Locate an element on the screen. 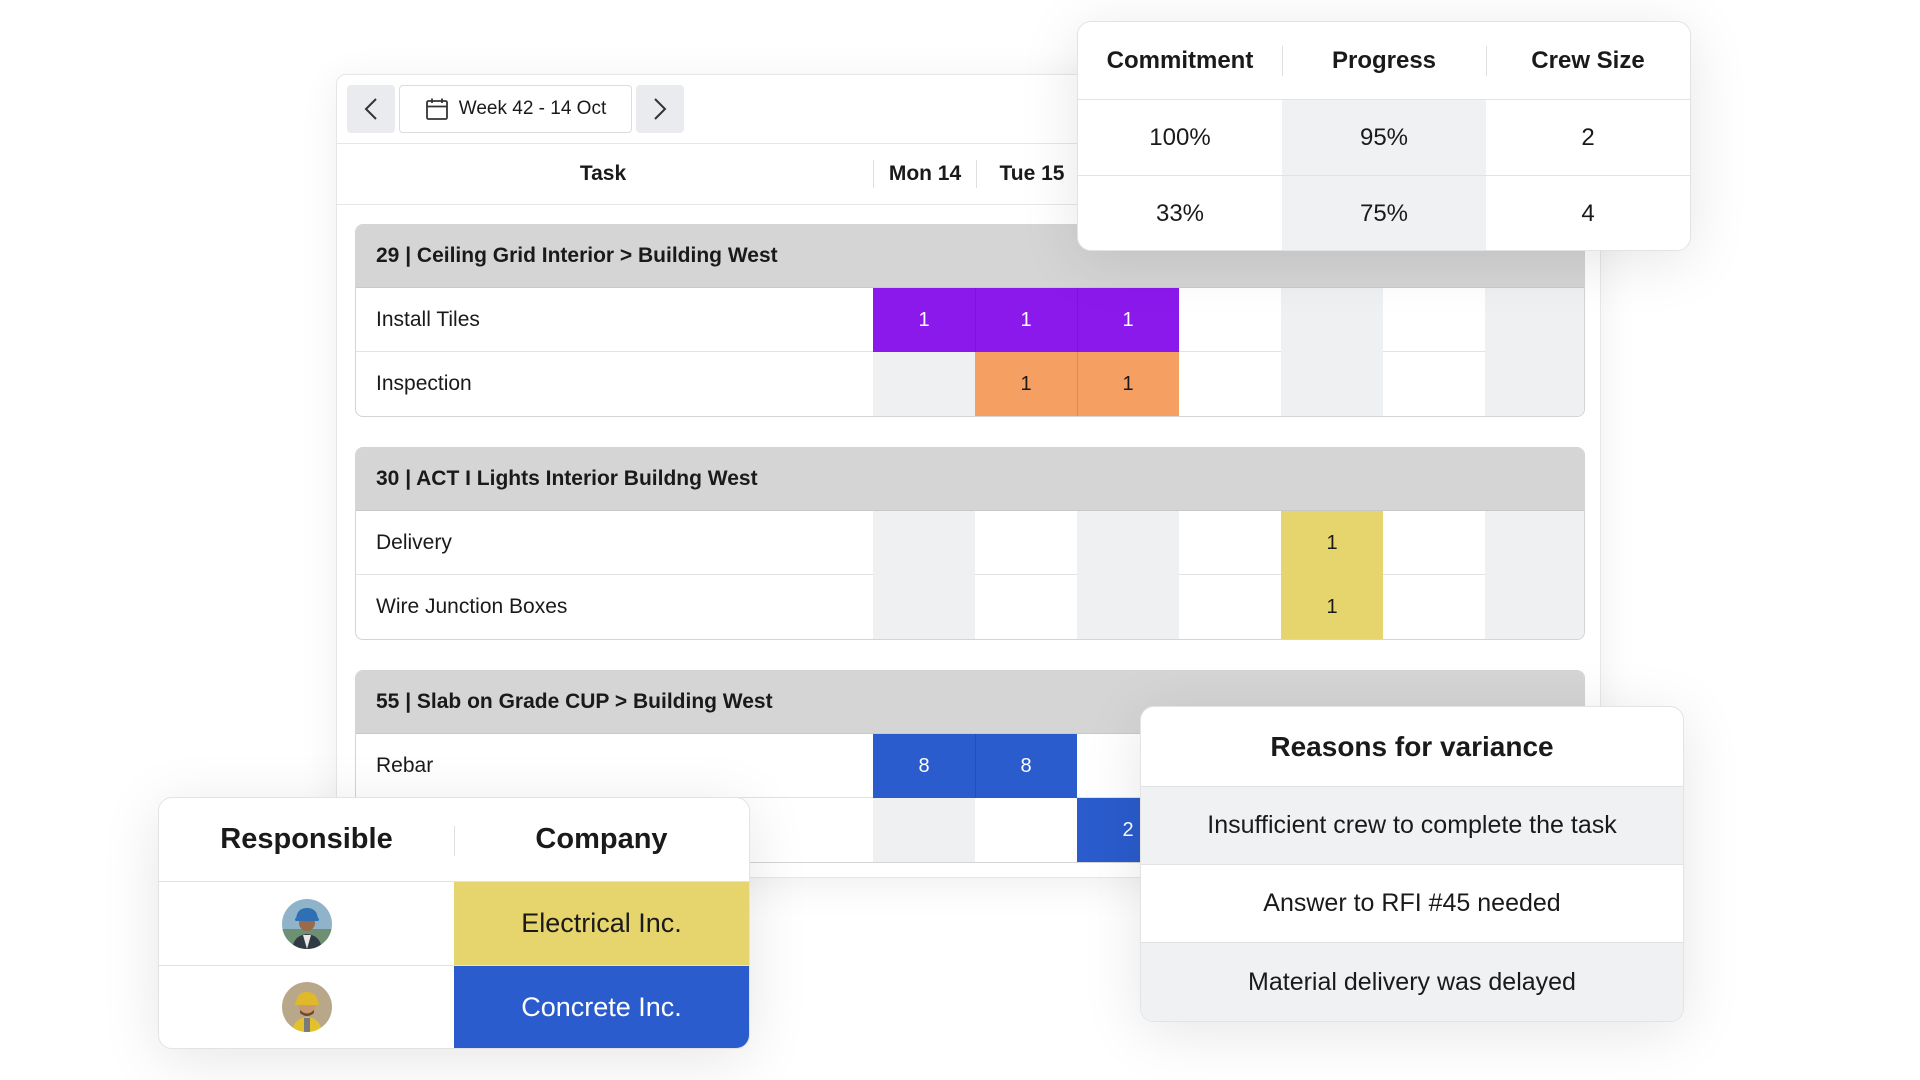  group-header: 30 | ACT I Lights Interior Buildng West is located at coordinates (970, 479).